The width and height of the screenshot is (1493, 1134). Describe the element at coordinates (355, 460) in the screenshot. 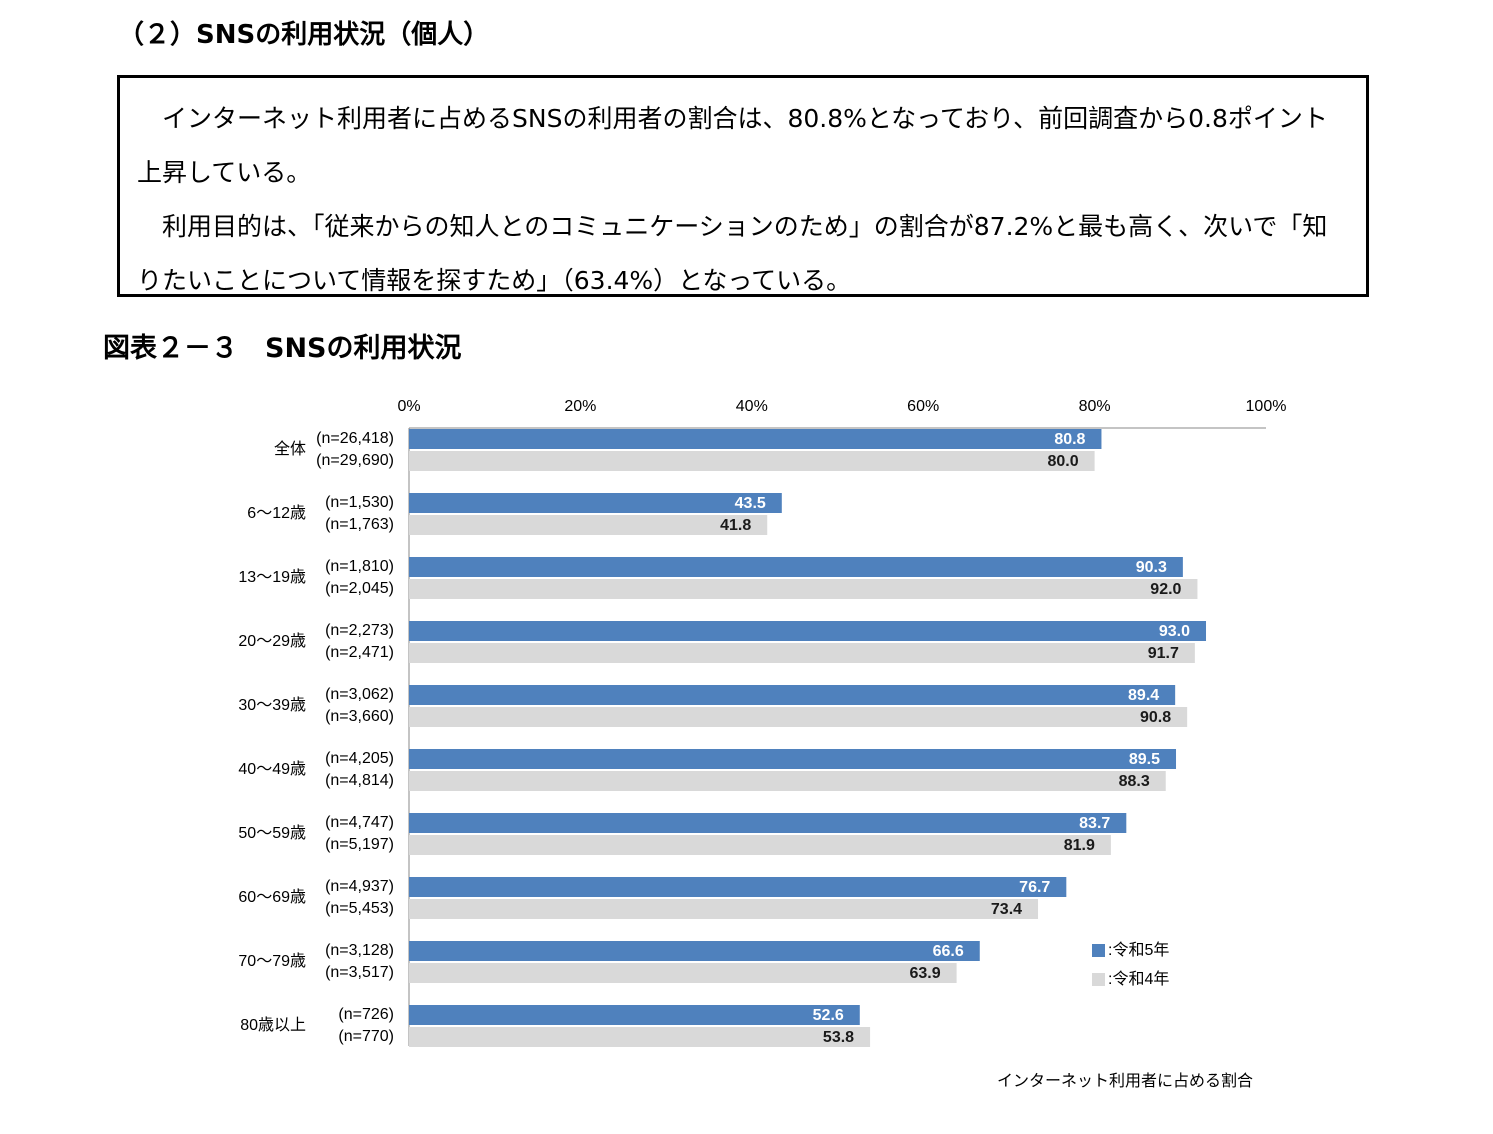

I see `n-label: (n=29,690)` at that location.